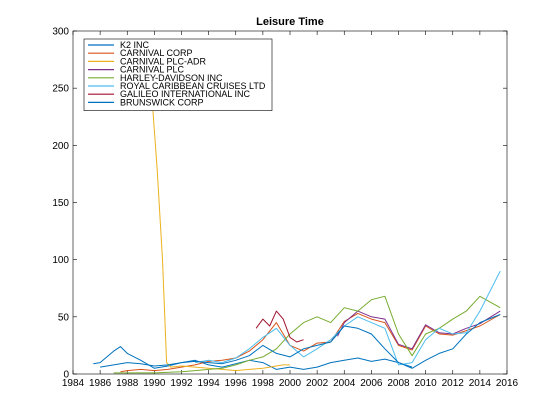  Describe the element at coordinates (181, 383) in the screenshot. I see `x-tick-label: 1992` at that location.